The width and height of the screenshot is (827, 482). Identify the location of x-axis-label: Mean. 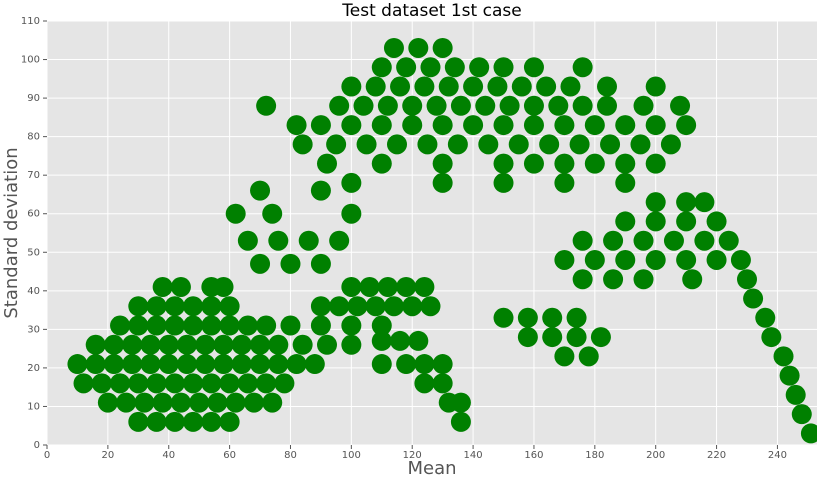
(431, 468).